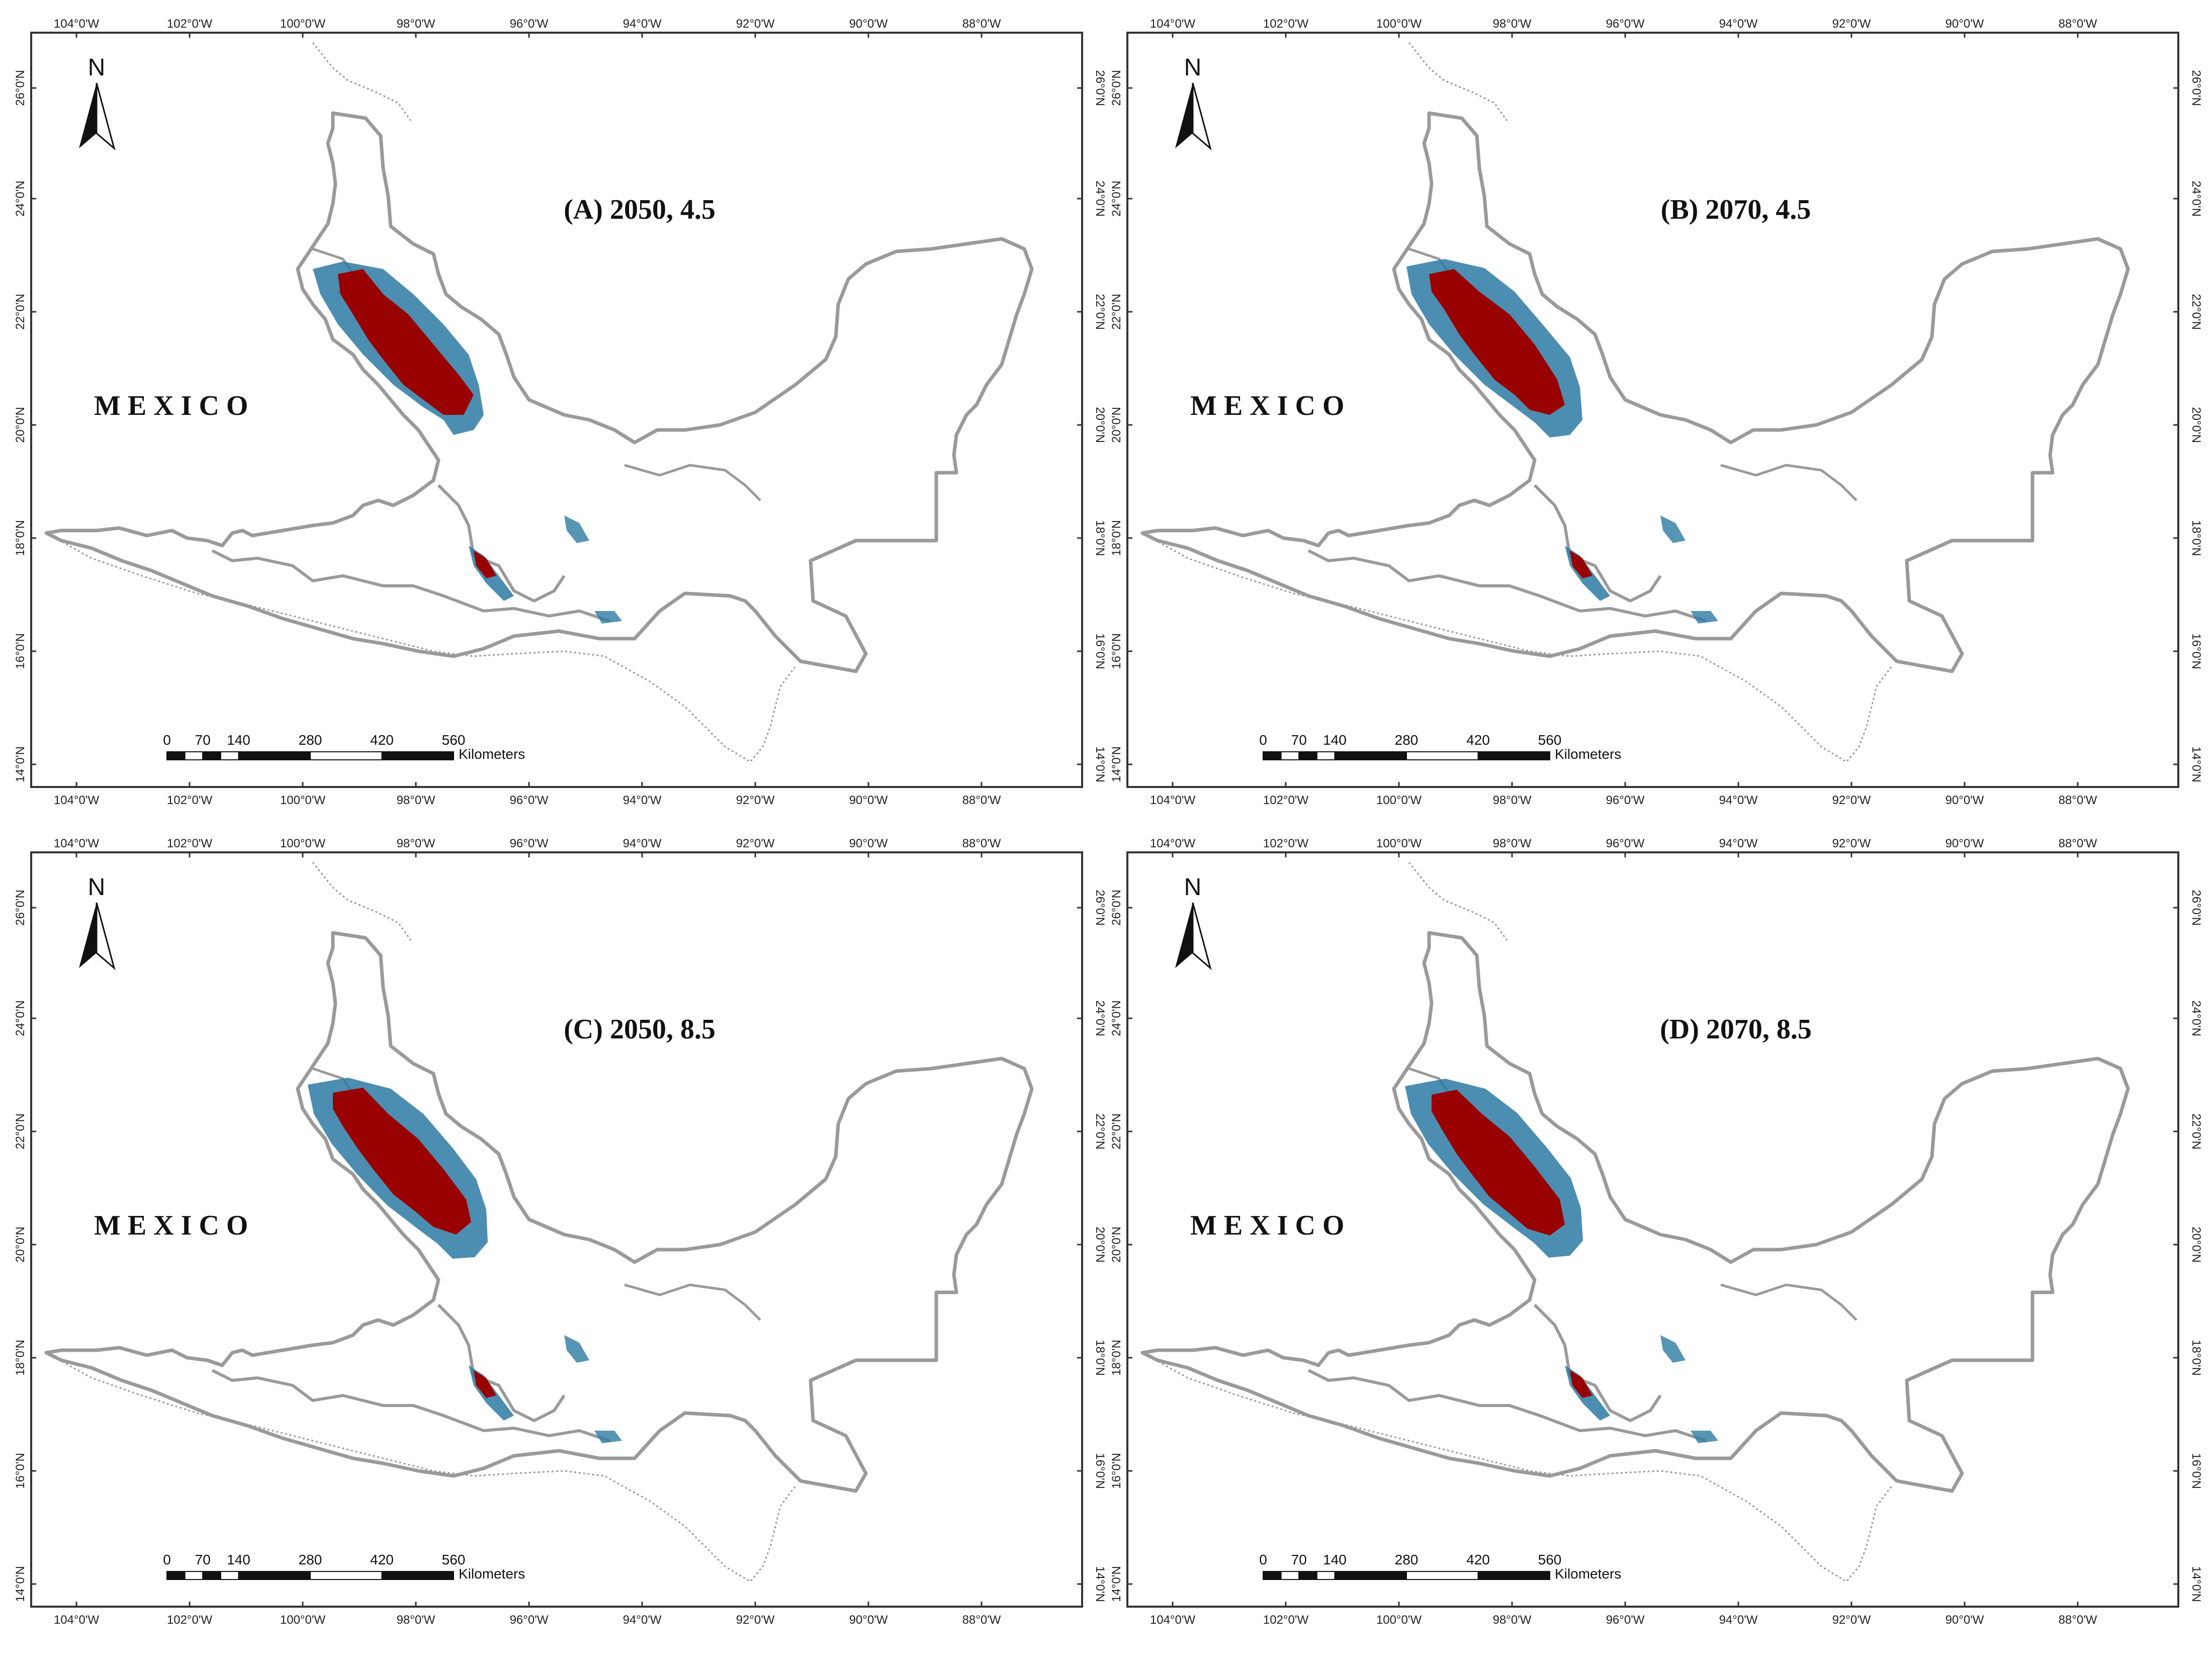 The width and height of the screenshot is (2212, 1666). I want to click on north-arrow-right-half, so click(106, 937).